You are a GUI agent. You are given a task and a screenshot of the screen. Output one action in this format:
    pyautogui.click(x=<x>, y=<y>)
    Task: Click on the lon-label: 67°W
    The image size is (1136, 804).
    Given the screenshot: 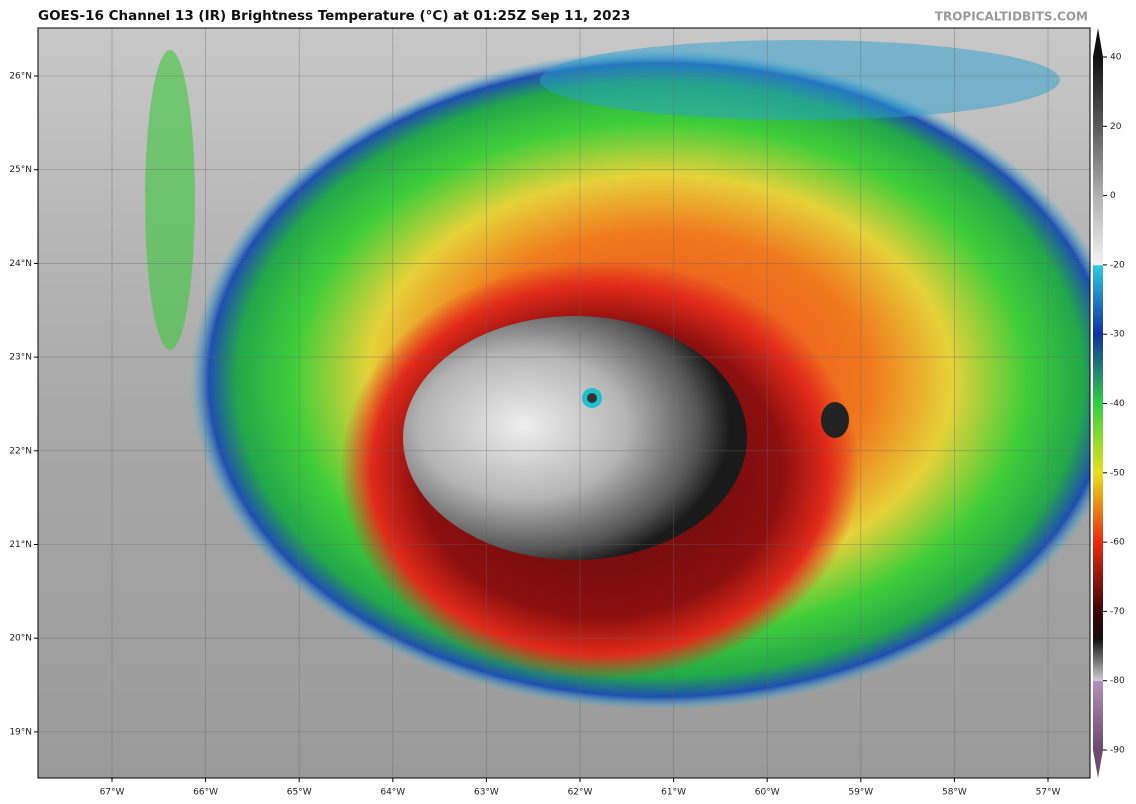 What is the action you would take?
    pyautogui.click(x=112, y=793)
    